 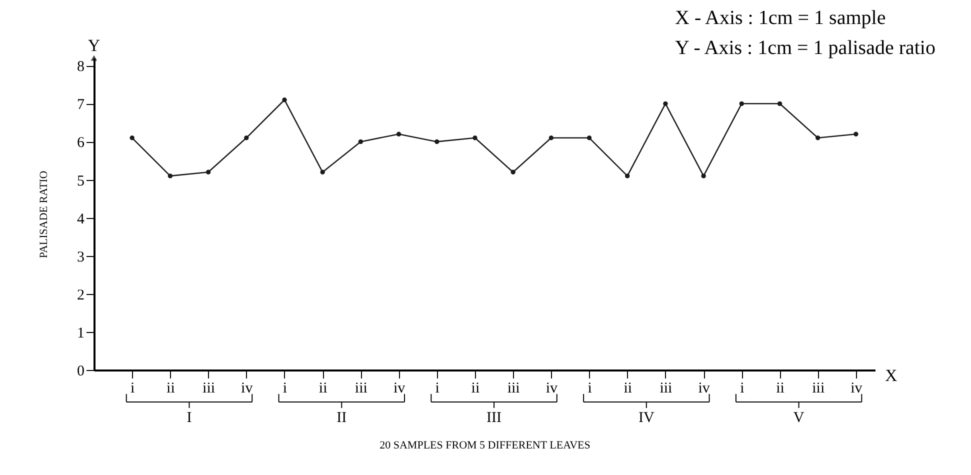 What do you see at coordinates (44, 214) in the screenshot?
I see `y-axis-title: PALISADE RATIO` at bounding box center [44, 214].